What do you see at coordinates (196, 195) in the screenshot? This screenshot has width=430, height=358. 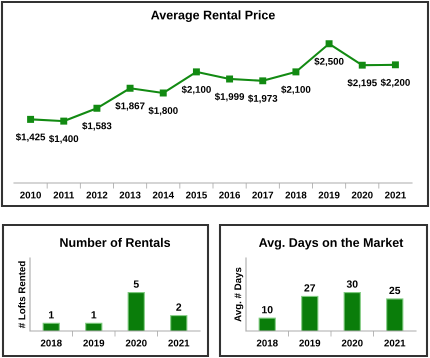 I see `x-tick-label: 2015` at bounding box center [196, 195].